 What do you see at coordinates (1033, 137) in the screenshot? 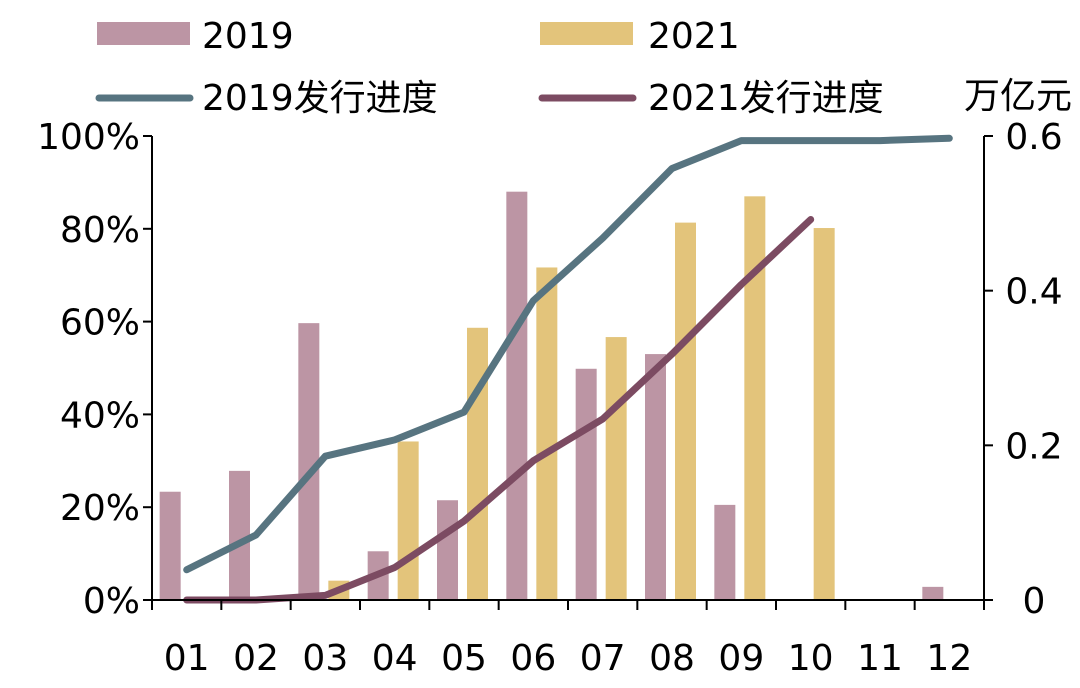
I see `right-tick-label: 0.6` at bounding box center [1033, 137].